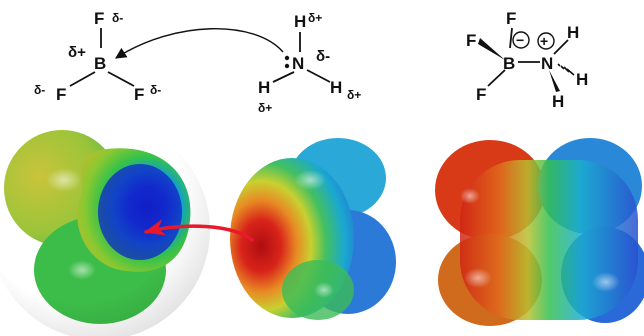 This screenshot has height=336, width=644. I want to click on adduct-boron-atom: B, so click(509, 63).